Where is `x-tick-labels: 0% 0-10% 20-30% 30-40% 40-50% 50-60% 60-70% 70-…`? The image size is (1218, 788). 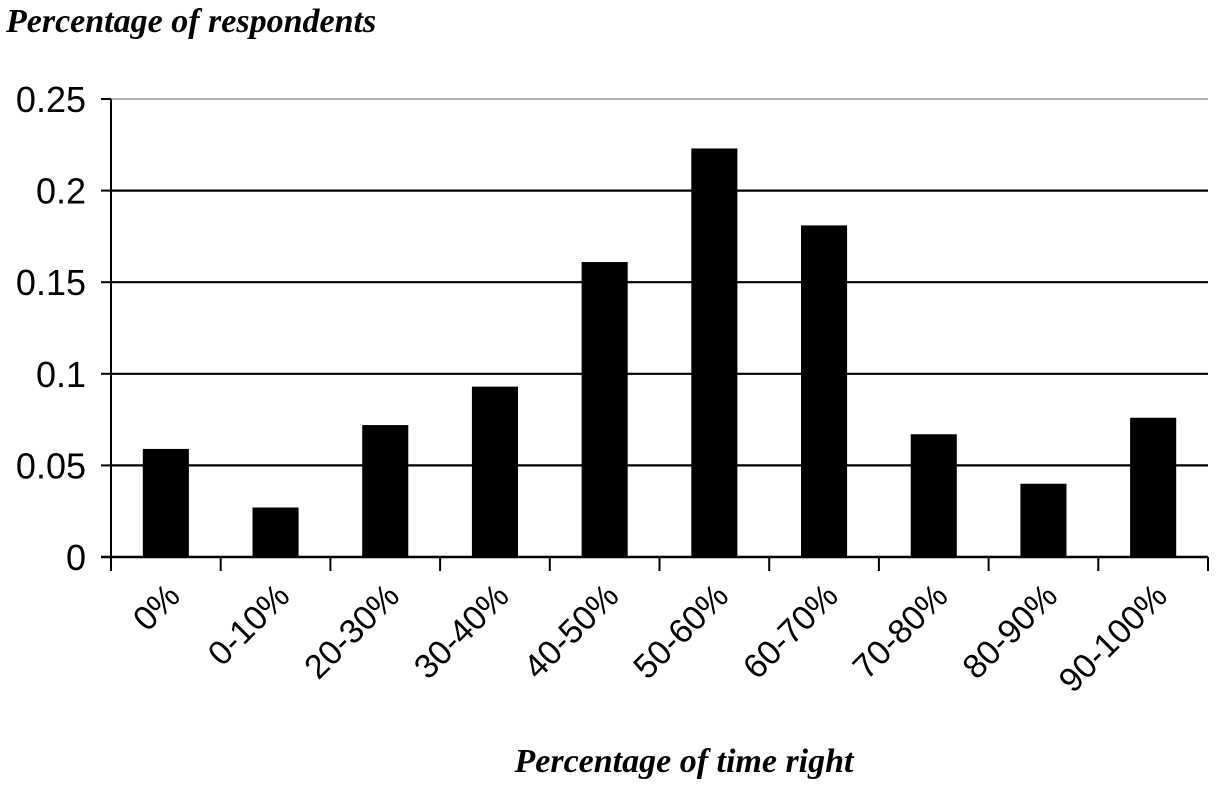 x-tick-labels: 0% 0-10% 20-30% 30-40% 40-50% 50-60% 60-70% 70-… is located at coordinates (650, 638).